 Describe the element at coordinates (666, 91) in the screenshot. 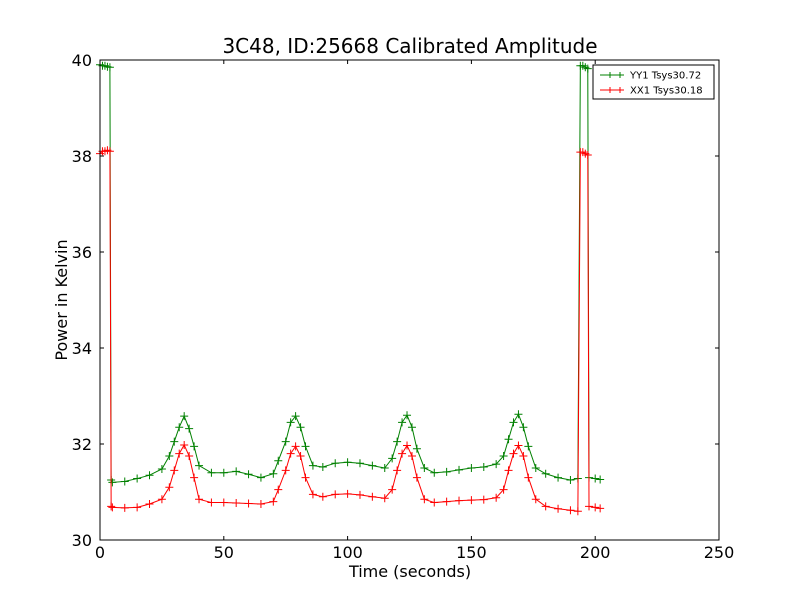

I see `legend-label-xx1: XX1 Tsys30.18` at that location.